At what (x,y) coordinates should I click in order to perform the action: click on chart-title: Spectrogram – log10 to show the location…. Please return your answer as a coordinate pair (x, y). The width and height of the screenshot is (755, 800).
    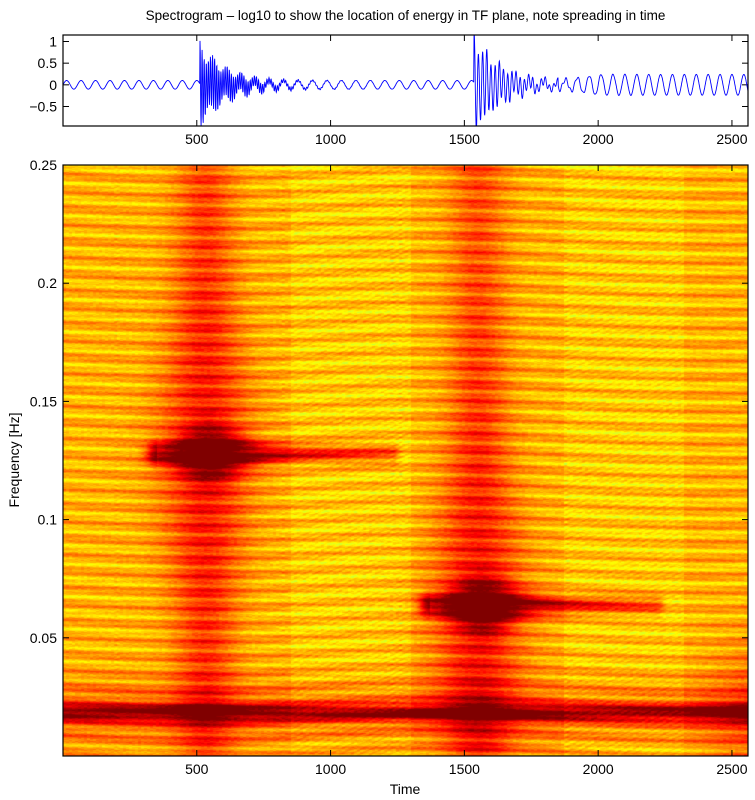
    Looking at the image, I should click on (405, 15).